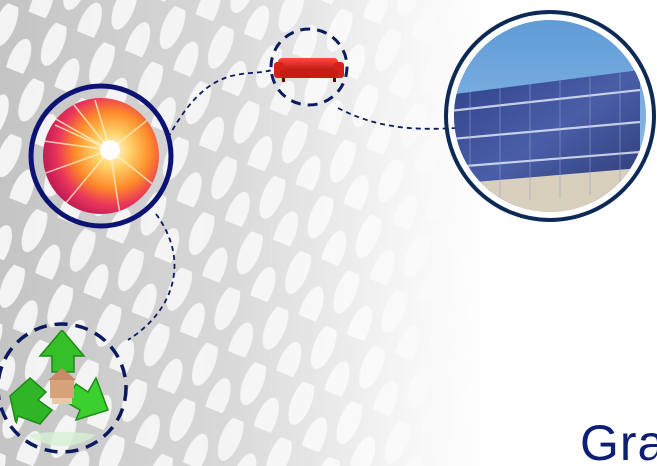 This screenshot has width=657, height=466. What do you see at coordinates (64, 388) in the screenshot?
I see `recycle-symbol-image` at bounding box center [64, 388].